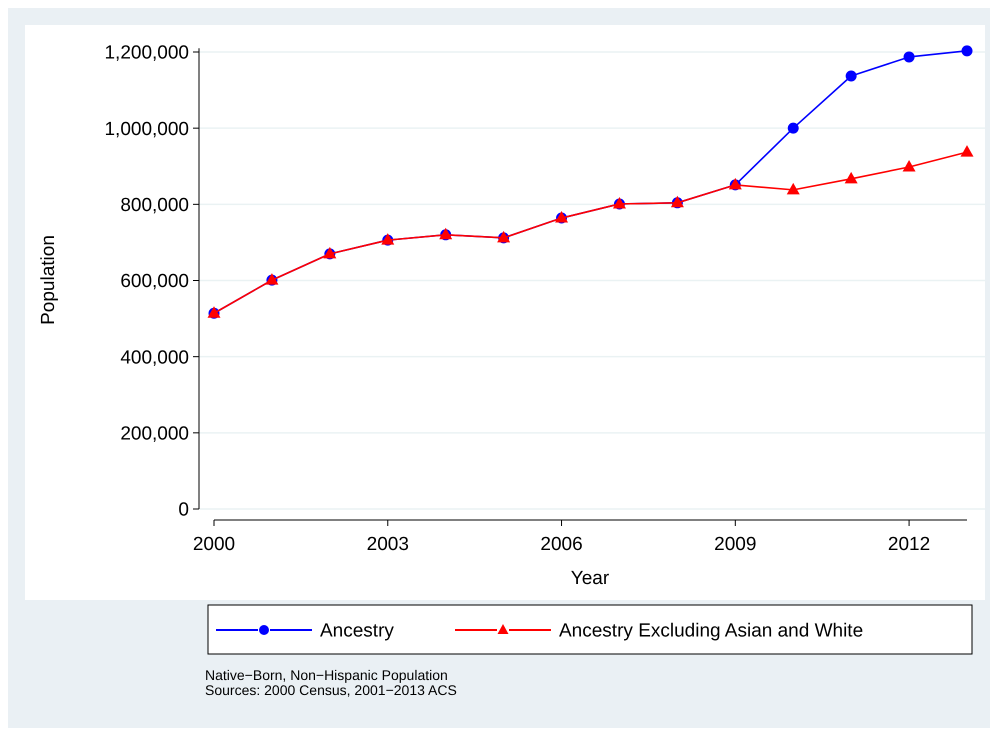 This screenshot has width=994, height=730. What do you see at coordinates (387, 544) in the screenshot?
I see `x-tick-label: 2003` at bounding box center [387, 544].